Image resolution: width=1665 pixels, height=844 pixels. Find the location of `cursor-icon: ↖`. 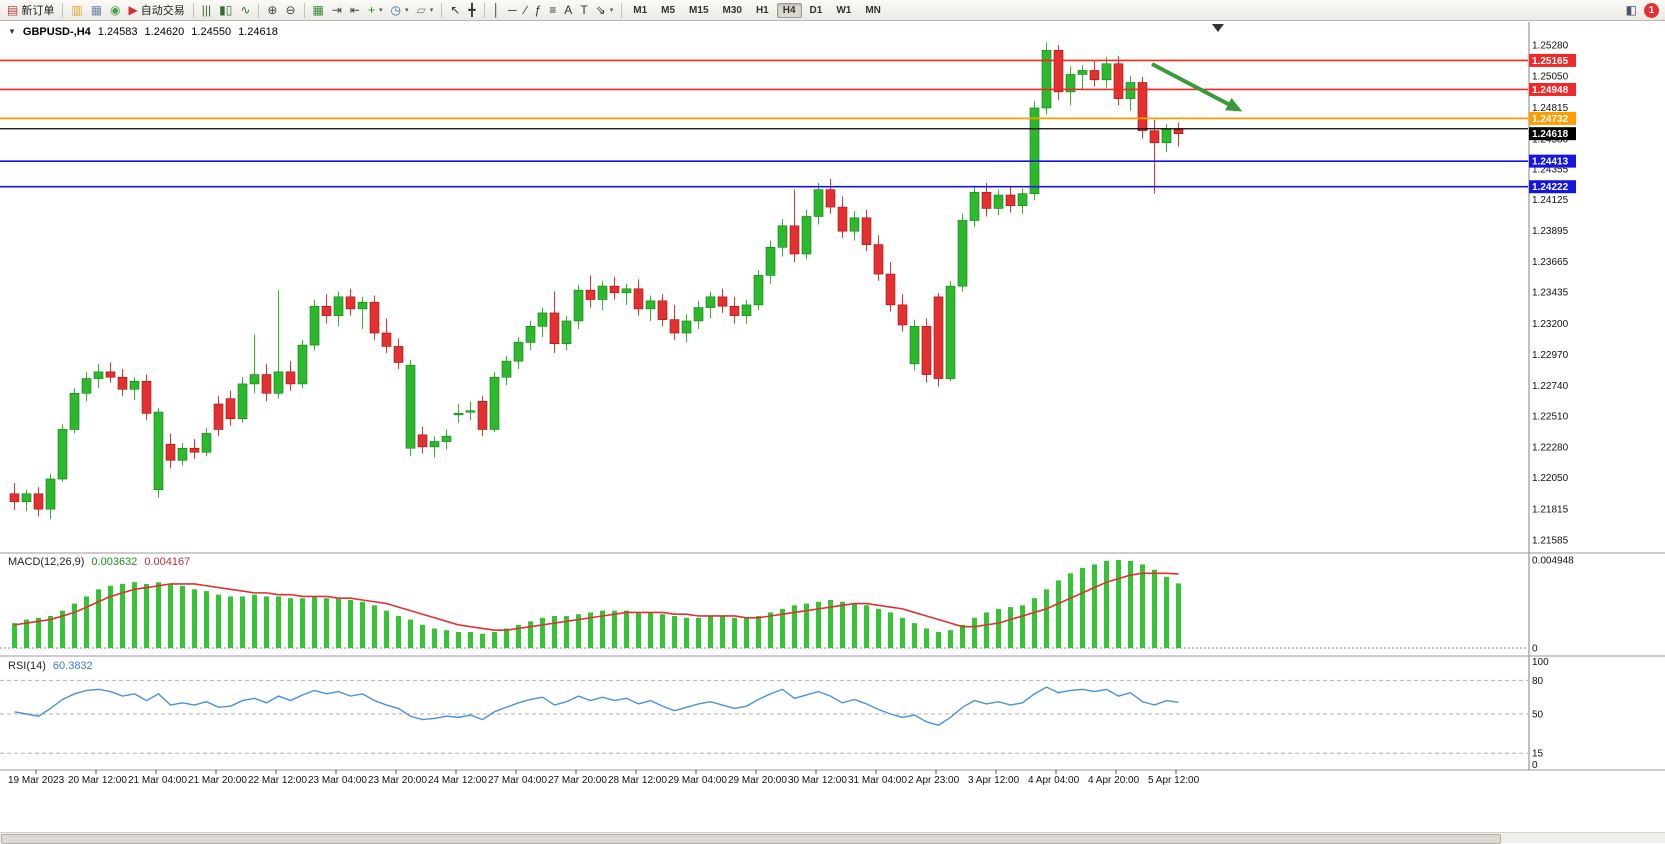

cursor-icon: ↖ is located at coordinates (455, 10).